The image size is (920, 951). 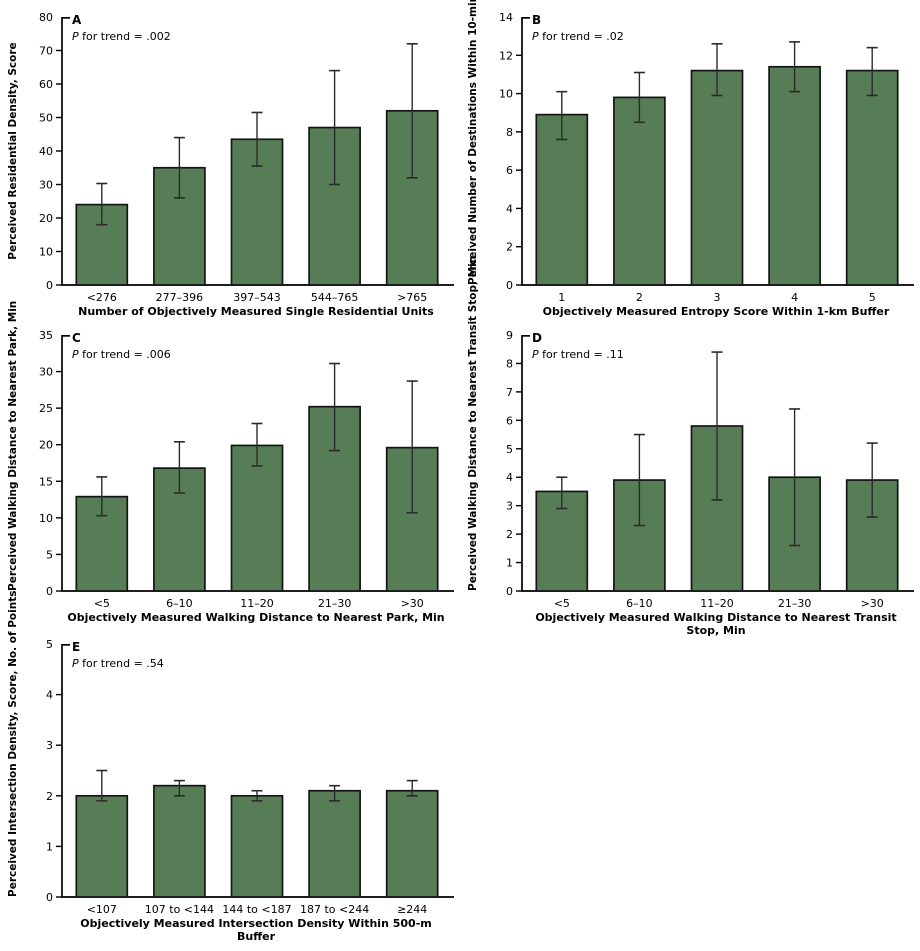 I want to click on category-label: <276, so click(x=102, y=297).